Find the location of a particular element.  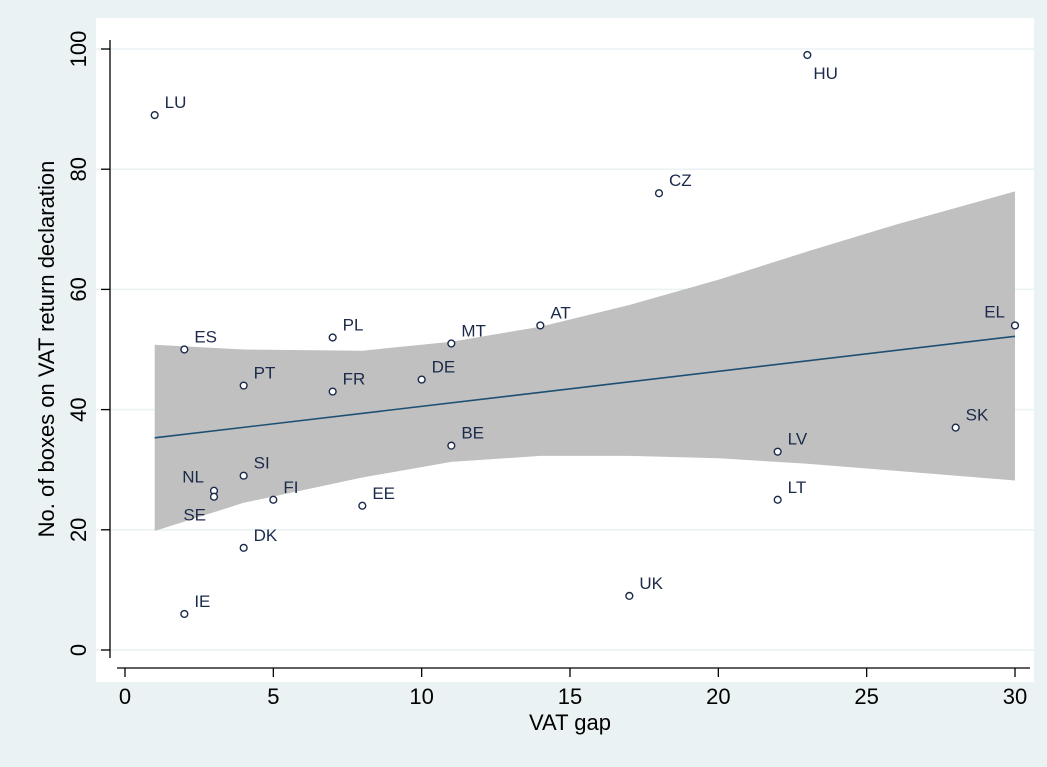

point-mt is located at coordinates (451, 343).